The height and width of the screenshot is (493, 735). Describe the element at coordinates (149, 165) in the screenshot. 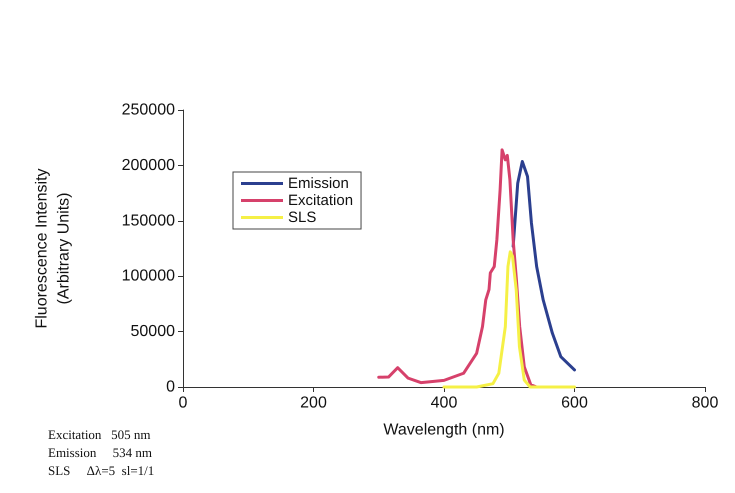

I see `y-tick-label: 200000` at that location.